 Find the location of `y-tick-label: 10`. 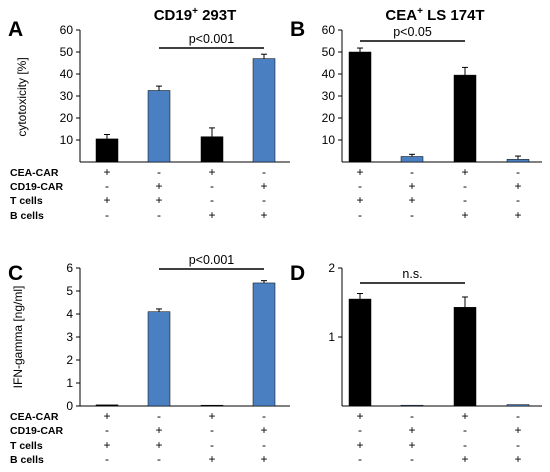

y-tick-label: 10 is located at coordinates (329, 140).